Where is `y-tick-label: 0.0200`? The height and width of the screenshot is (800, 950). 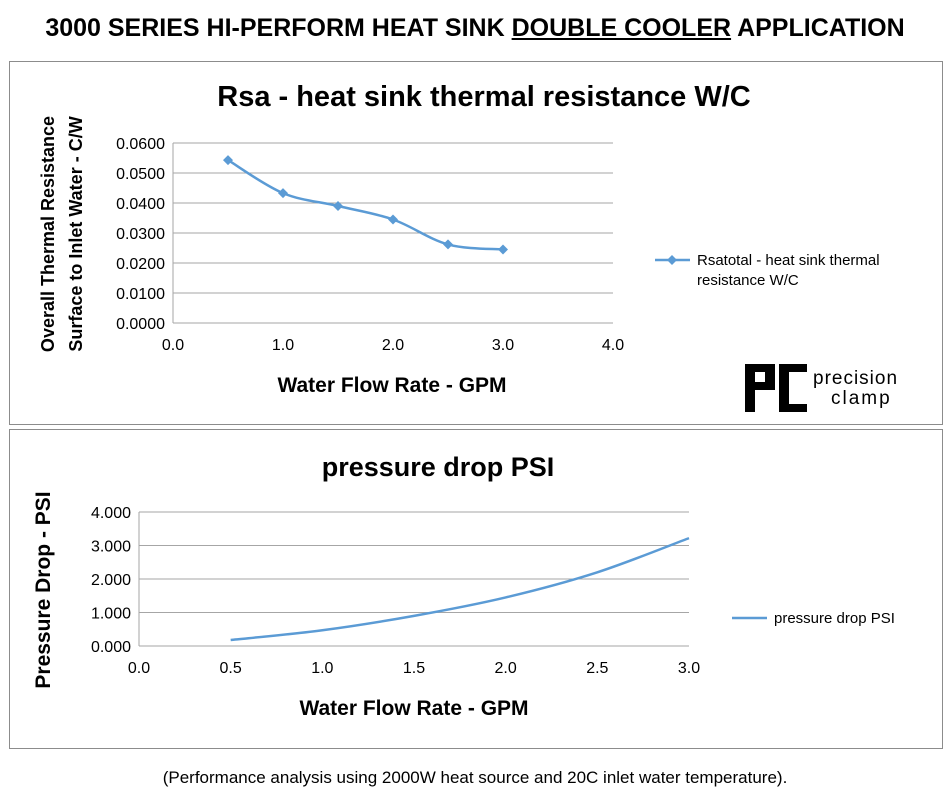 y-tick-label: 0.0200 is located at coordinates (140, 264).